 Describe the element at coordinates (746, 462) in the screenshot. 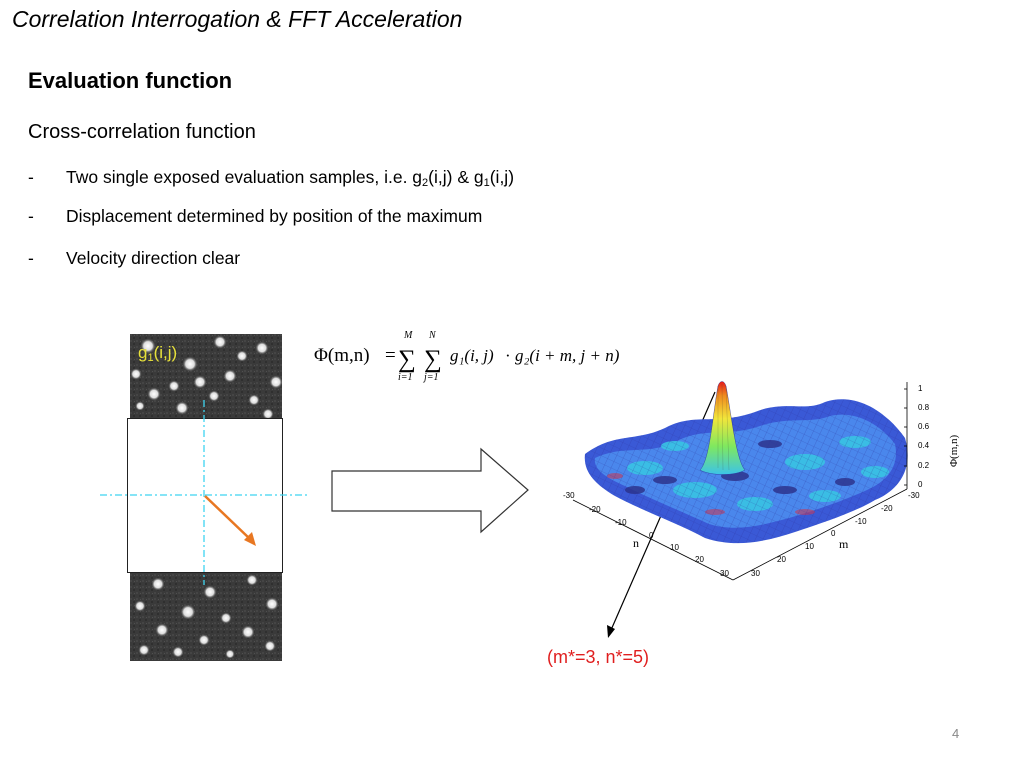

I see `surface` at that location.